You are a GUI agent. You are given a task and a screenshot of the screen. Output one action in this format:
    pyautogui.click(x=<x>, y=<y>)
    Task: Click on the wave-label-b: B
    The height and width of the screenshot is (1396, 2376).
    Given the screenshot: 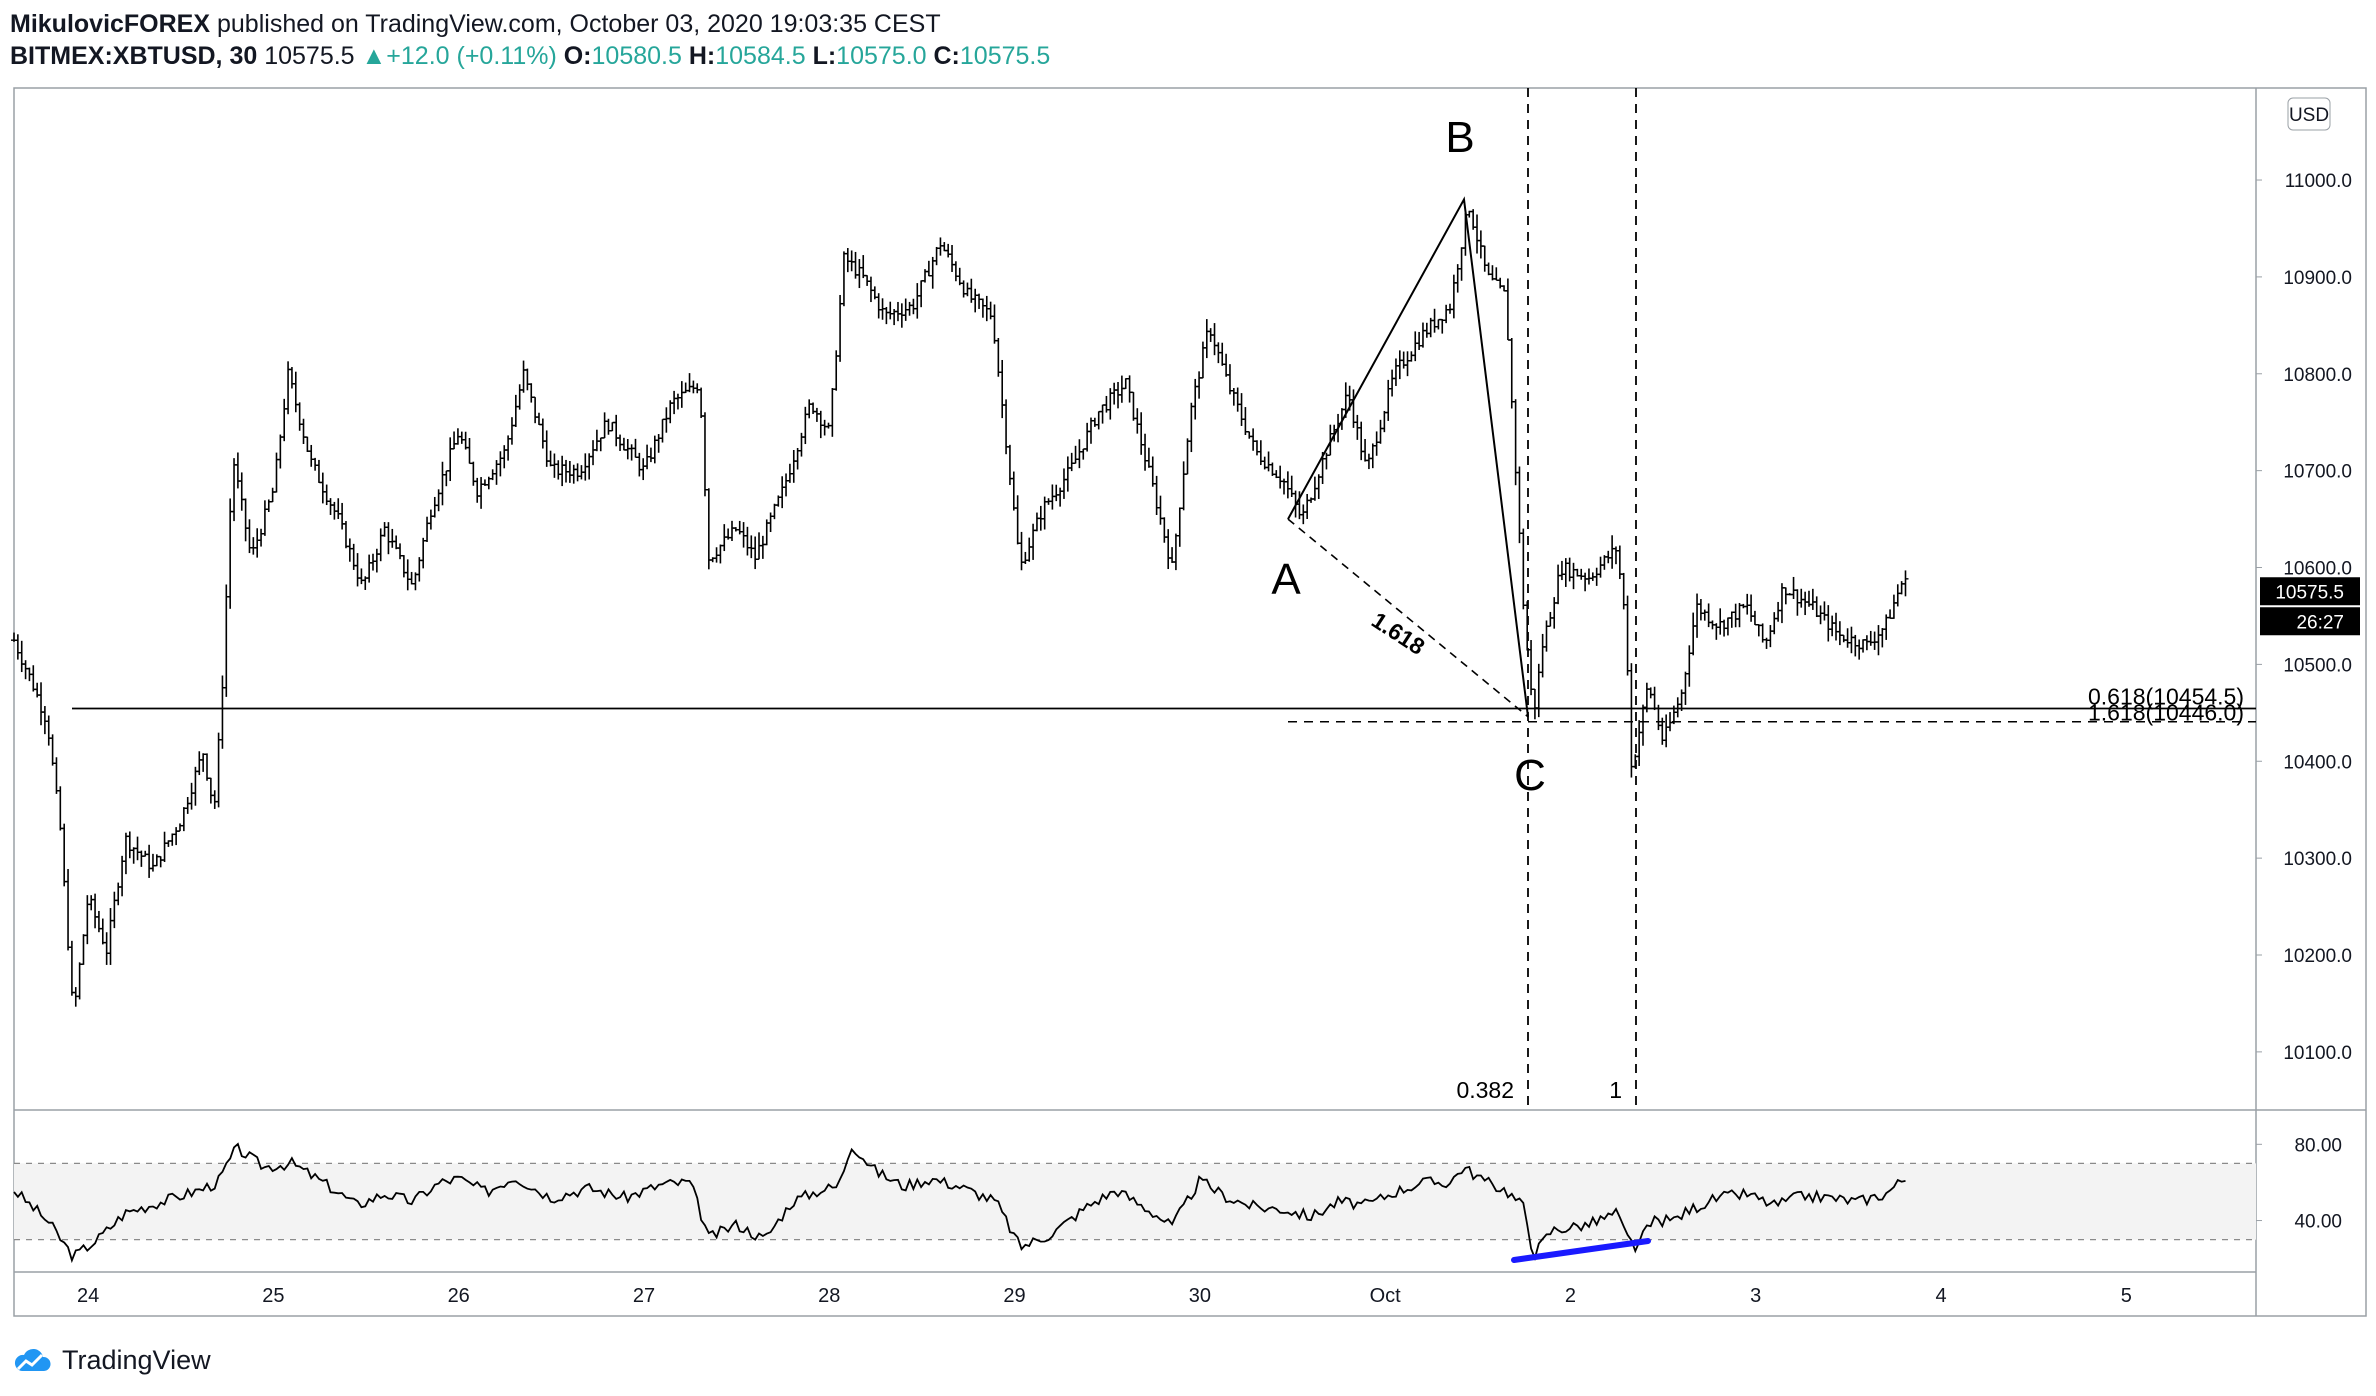 What is the action you would take?
    pyautogui.click(x=1459, y=137)
    